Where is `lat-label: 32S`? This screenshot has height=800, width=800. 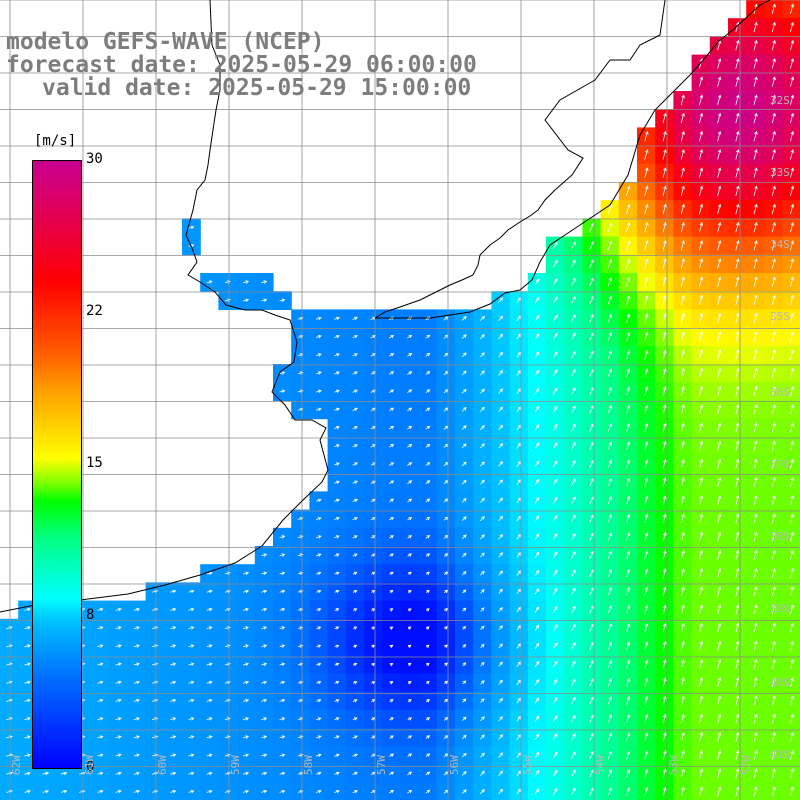
lat-label: 32S is located at coordinates (780, 100).